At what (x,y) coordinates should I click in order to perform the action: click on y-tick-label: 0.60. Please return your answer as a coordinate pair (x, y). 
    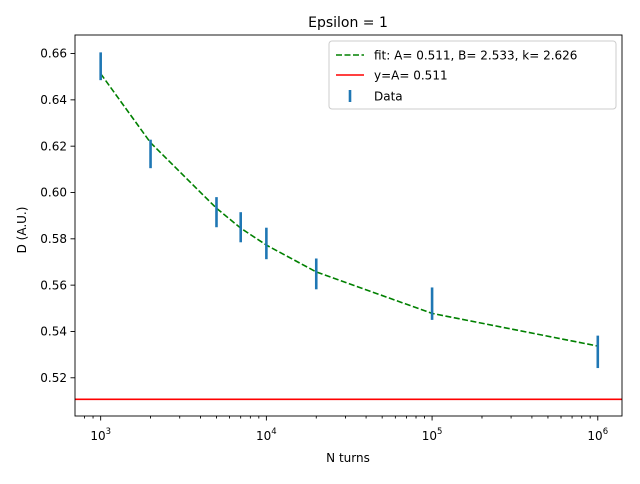
    Looking at the image, I should click on (53, 193).